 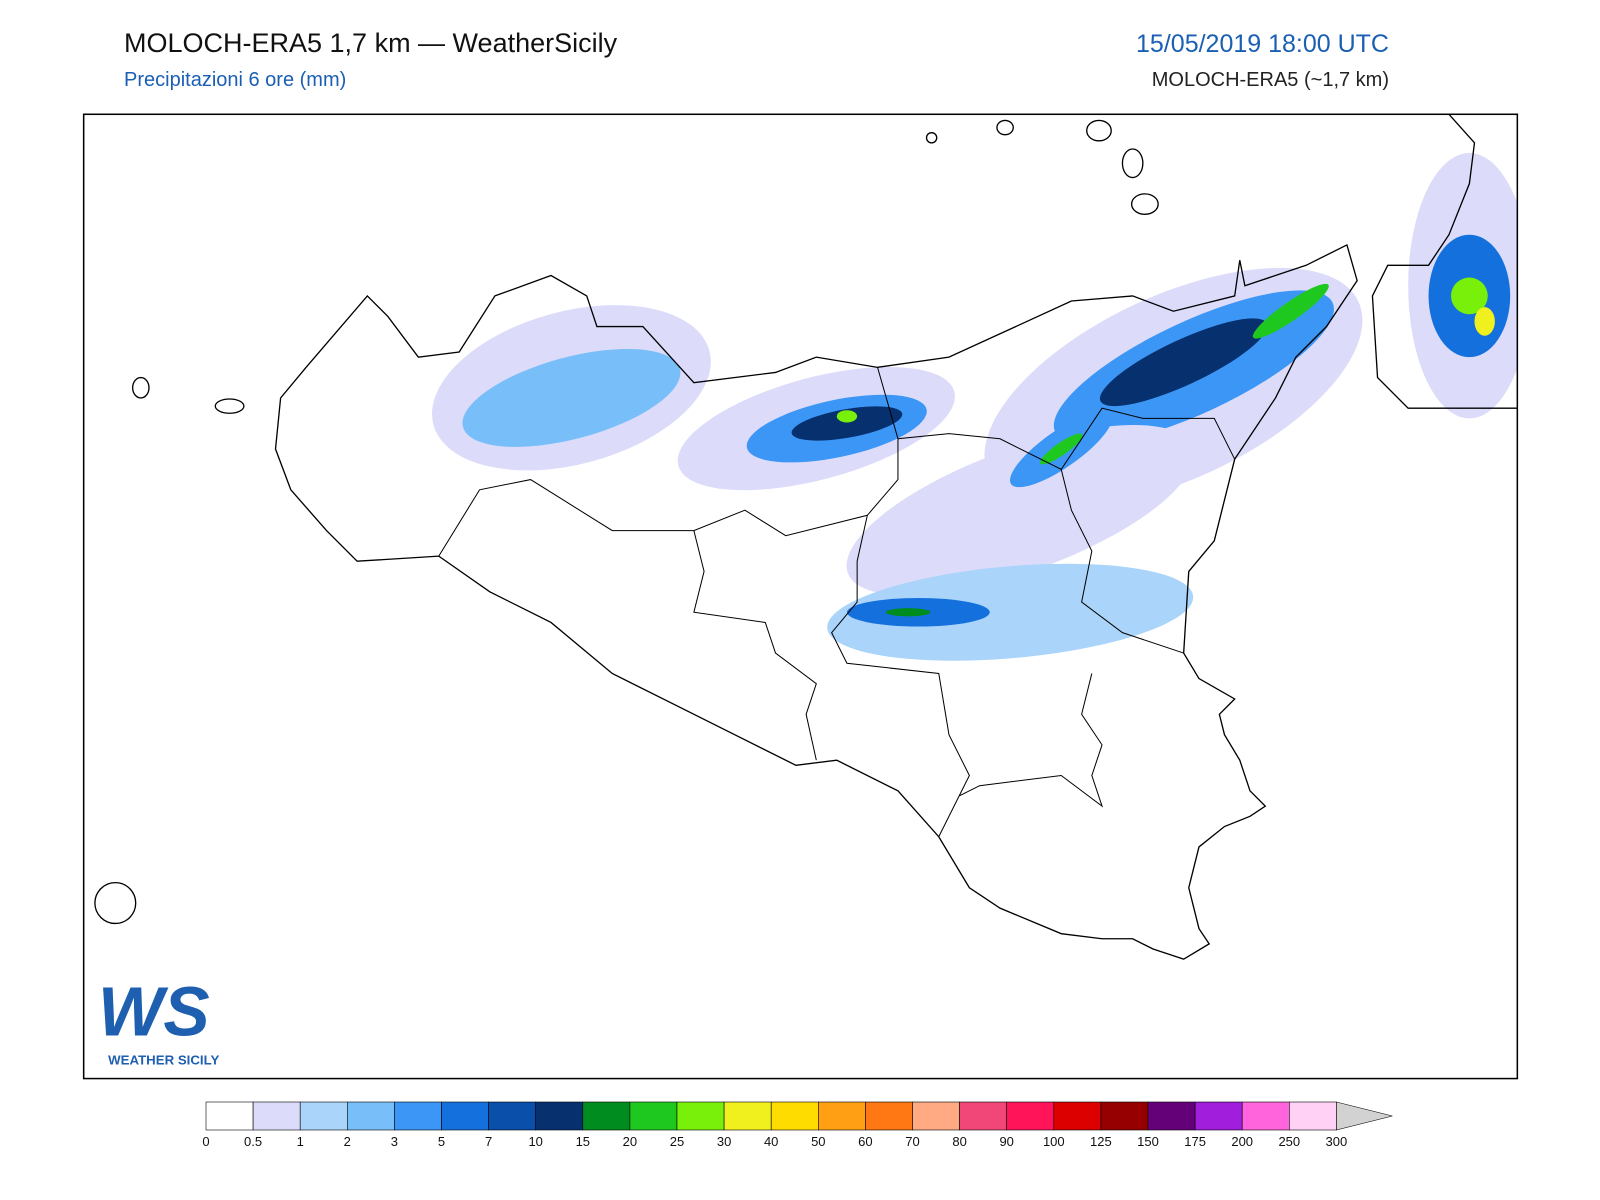 I want to click on colorbar-tick-label: 20, so click(x=630, y=1141).